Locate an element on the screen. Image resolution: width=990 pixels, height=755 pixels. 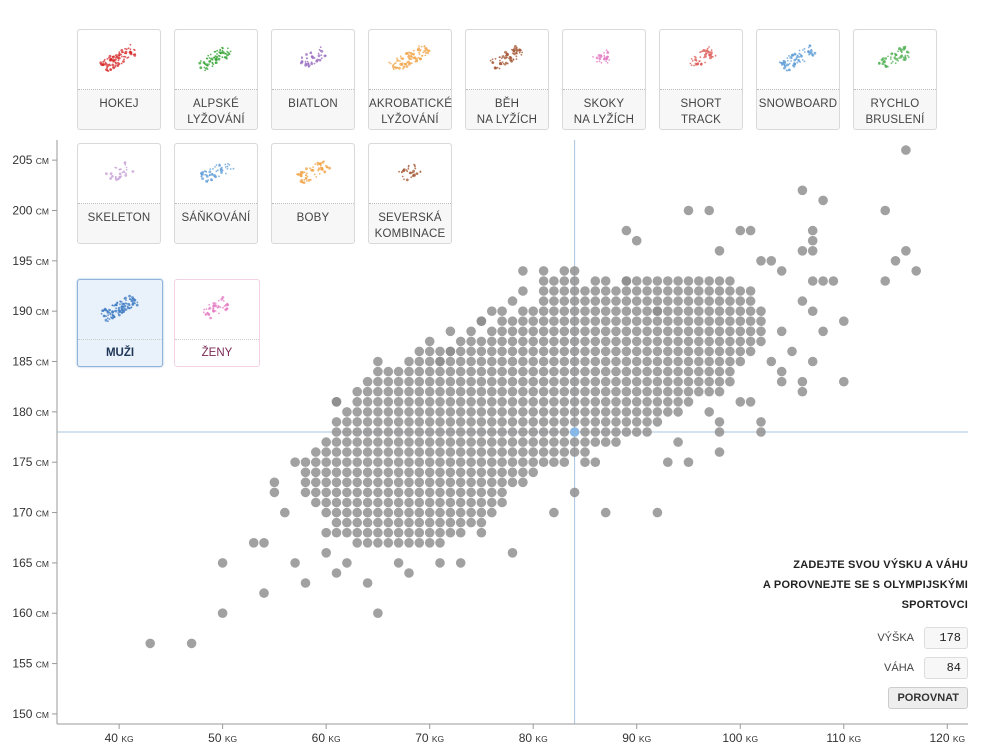
sport-tile-boby: BOBY is located at coordinates (313, 193).